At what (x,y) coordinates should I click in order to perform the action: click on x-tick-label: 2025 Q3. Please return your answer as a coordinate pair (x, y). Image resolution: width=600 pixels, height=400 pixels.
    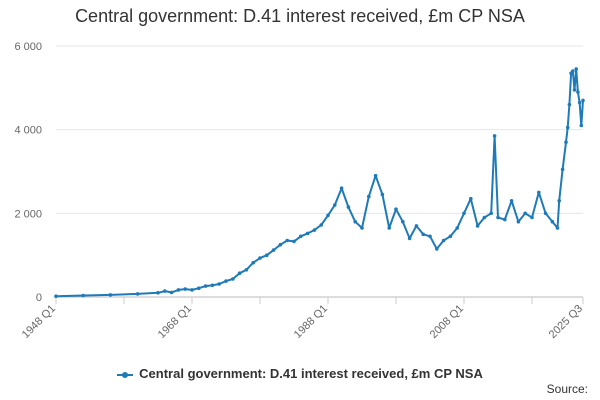
    Looking at the image, I should click on (566, 322).